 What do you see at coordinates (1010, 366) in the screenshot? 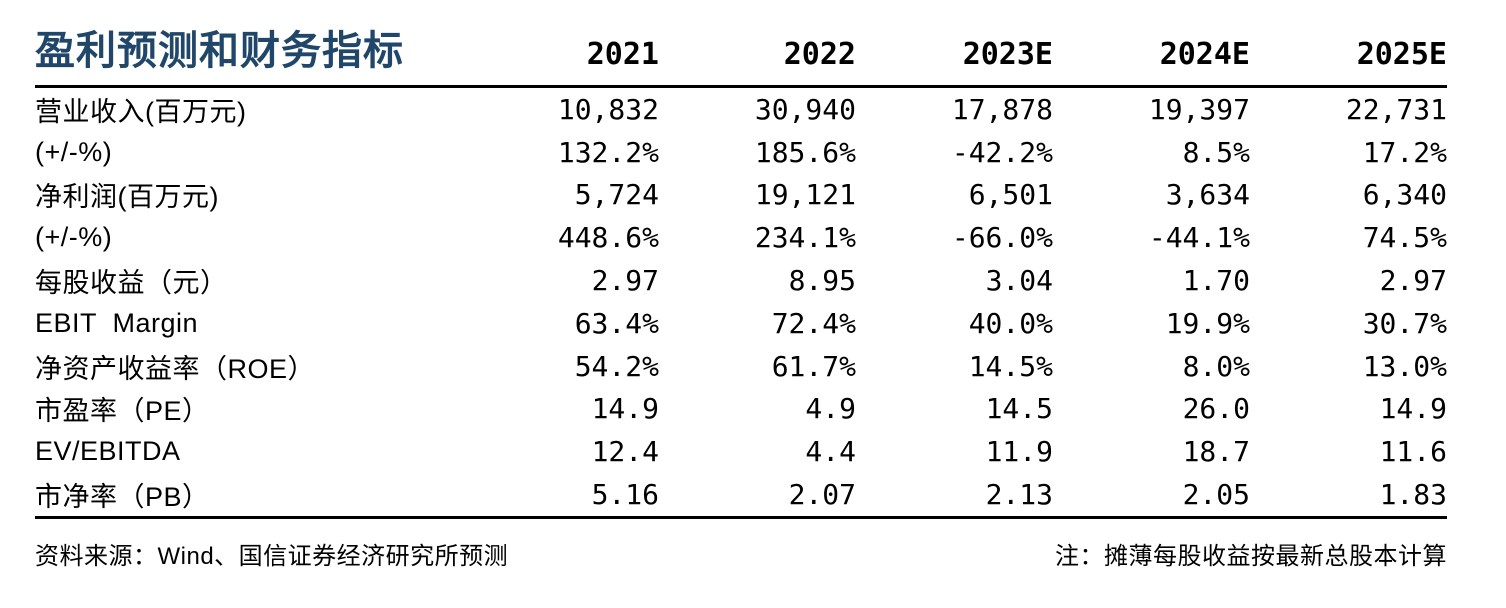
I see `cell-value: 14.5%` at bounding box center [1010, 366].